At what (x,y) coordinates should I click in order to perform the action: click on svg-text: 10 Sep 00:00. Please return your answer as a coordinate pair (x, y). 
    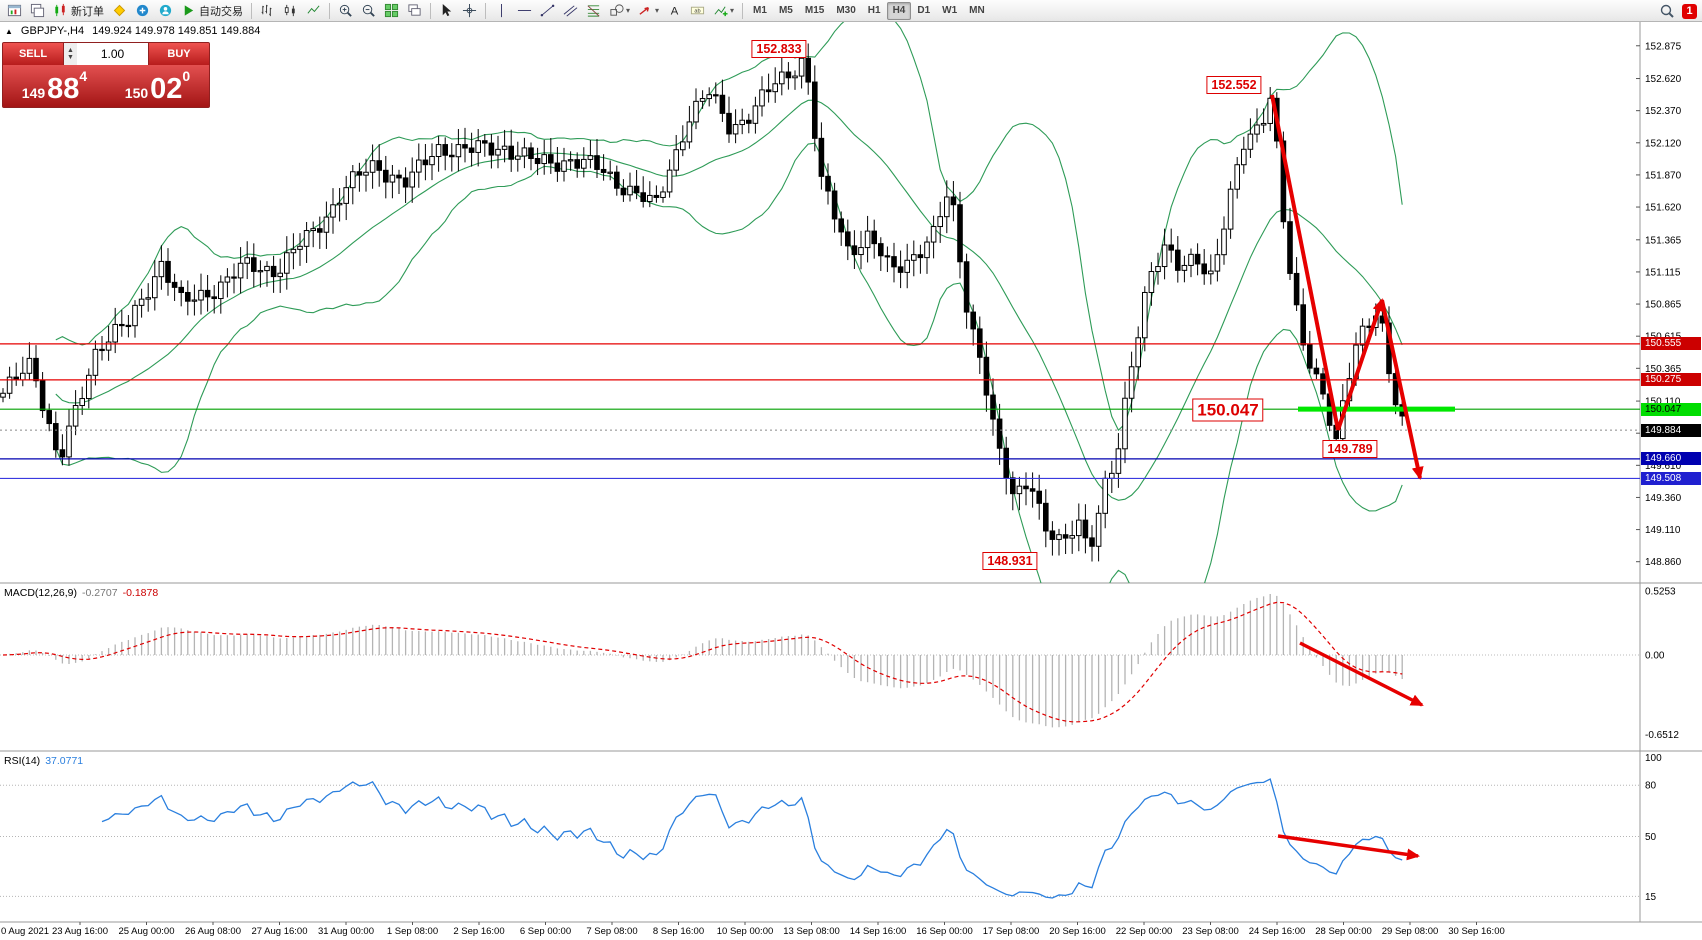
    Looking at the image, I should click on (745, 931).